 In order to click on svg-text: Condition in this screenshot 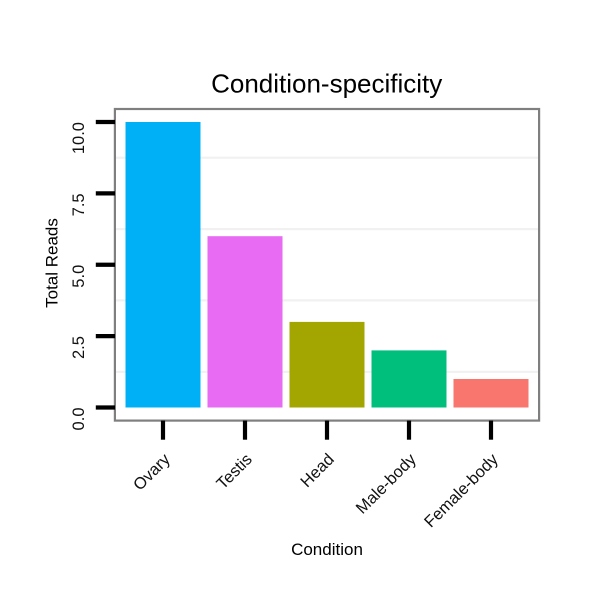, I will do `click(327, 549)`.